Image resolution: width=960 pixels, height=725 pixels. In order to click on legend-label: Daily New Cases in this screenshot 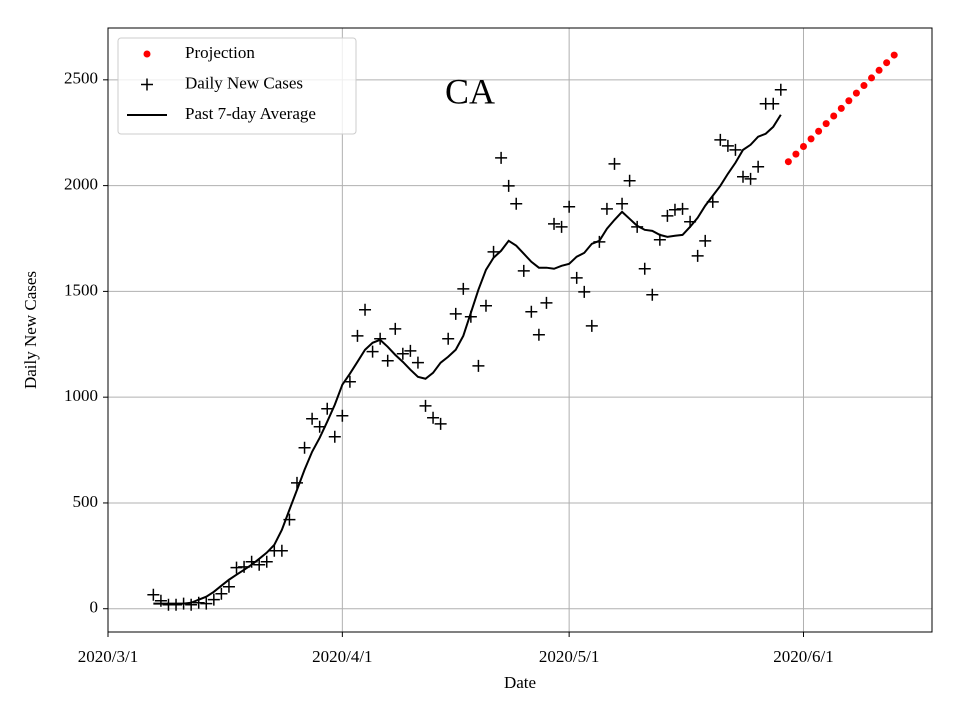, I will do `click(244, 82)`.